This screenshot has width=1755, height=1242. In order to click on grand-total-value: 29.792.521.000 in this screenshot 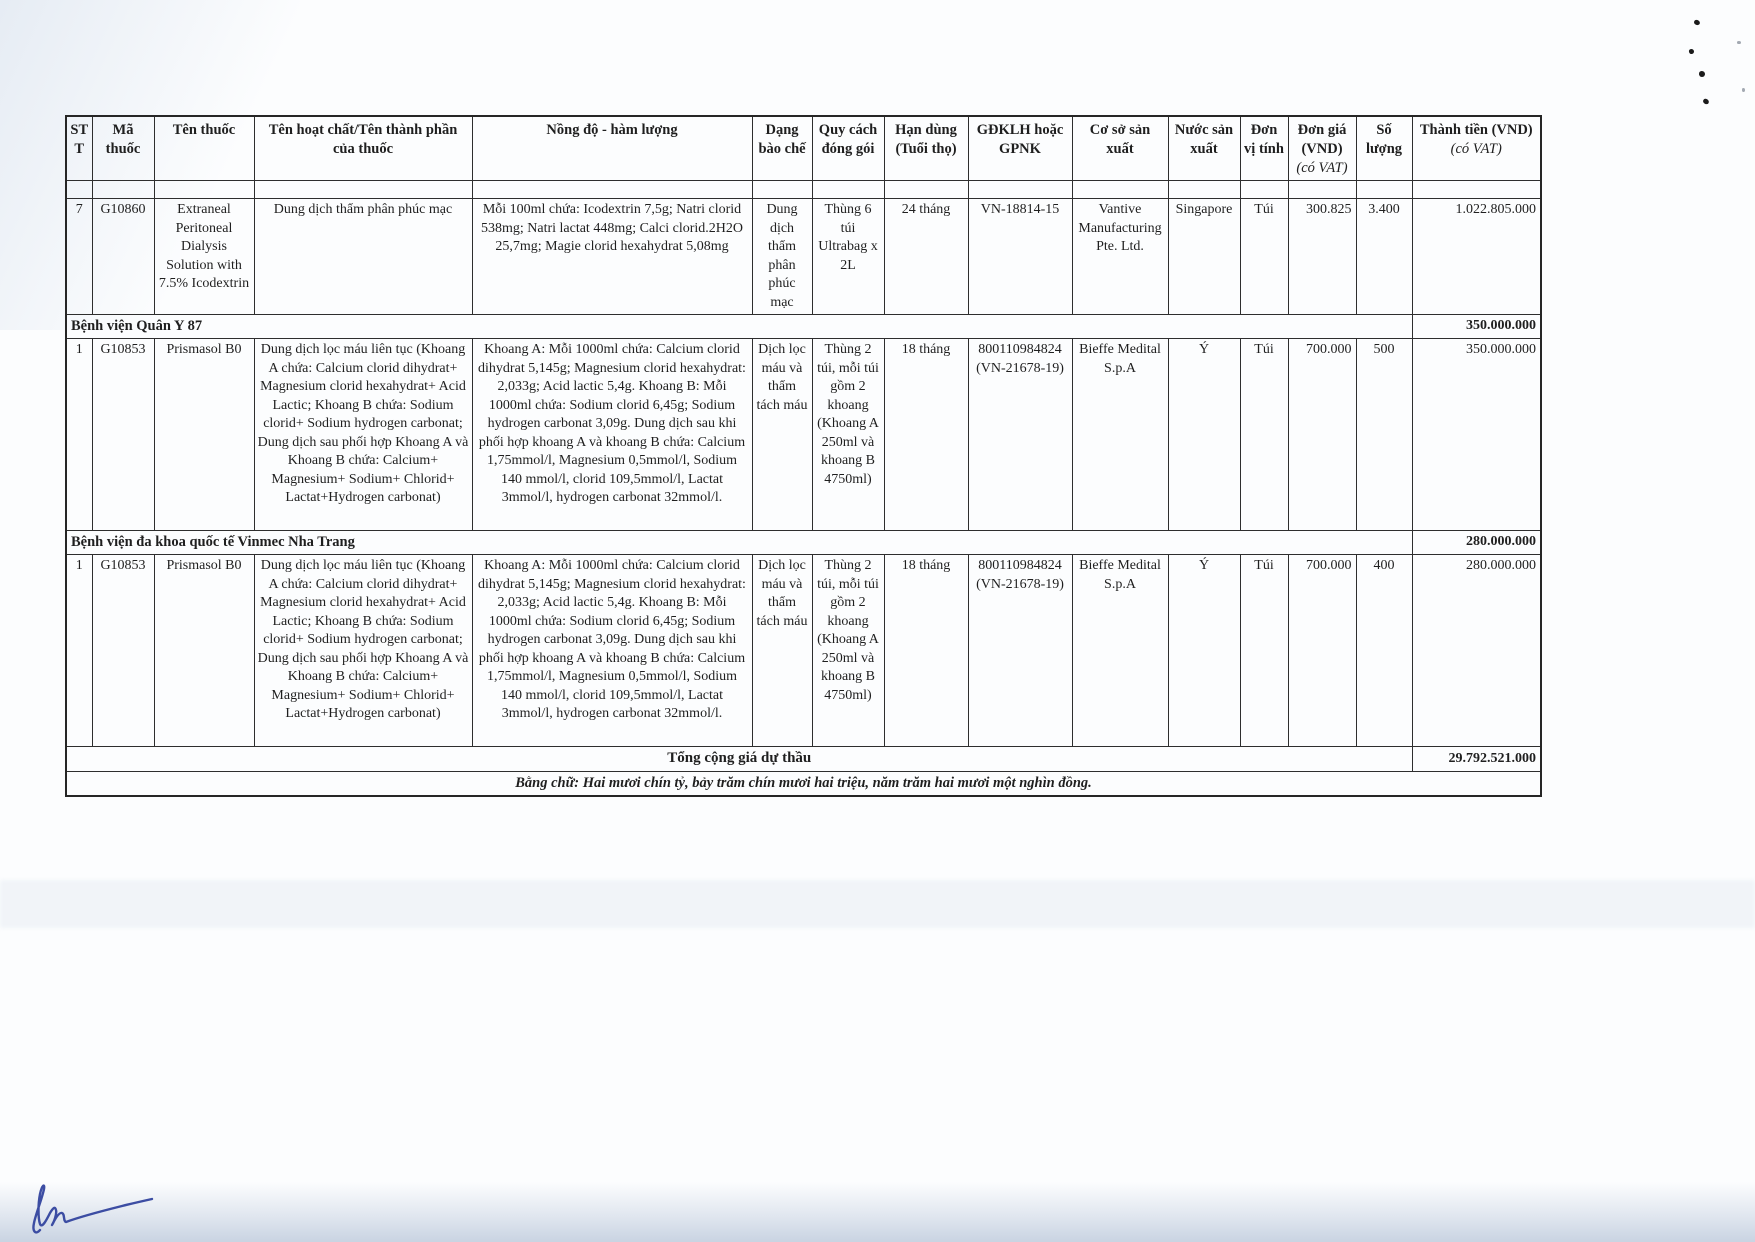, I will do `click(1476, 759)`.